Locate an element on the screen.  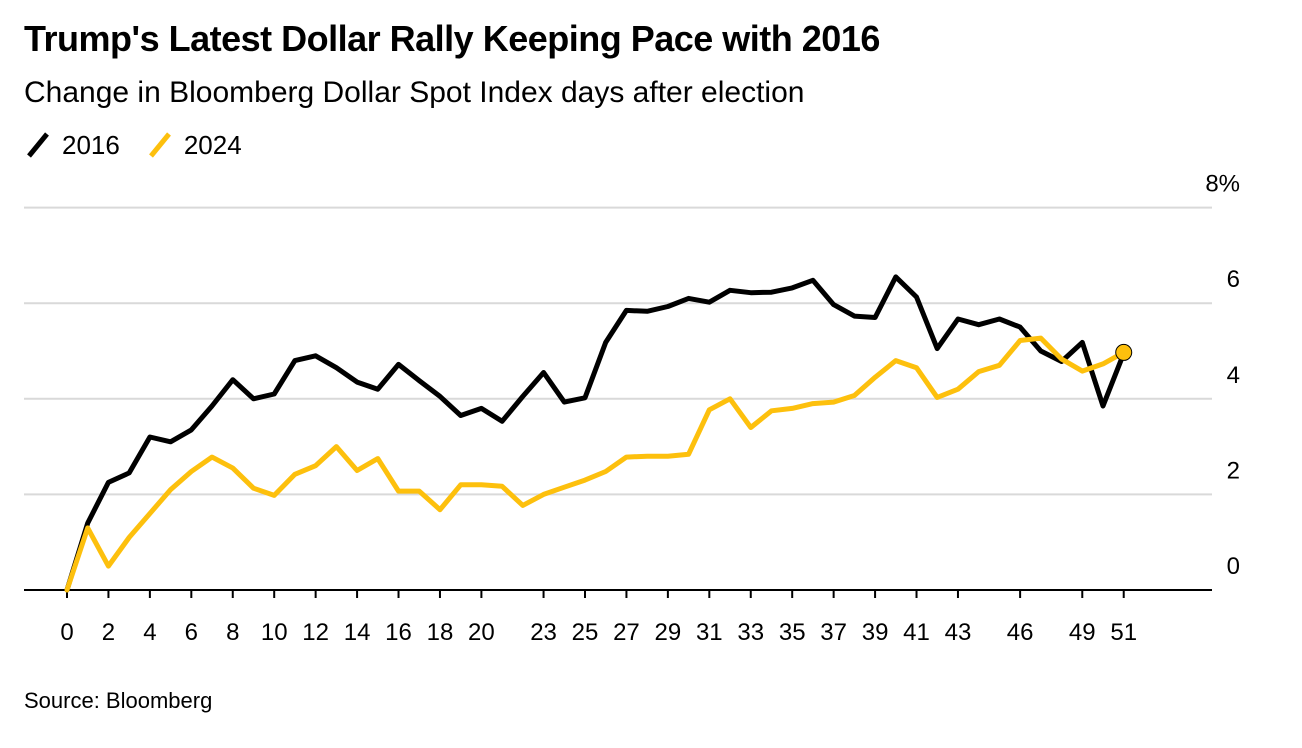
y-tick-label: 4 is located at coordinates (1233, 375).